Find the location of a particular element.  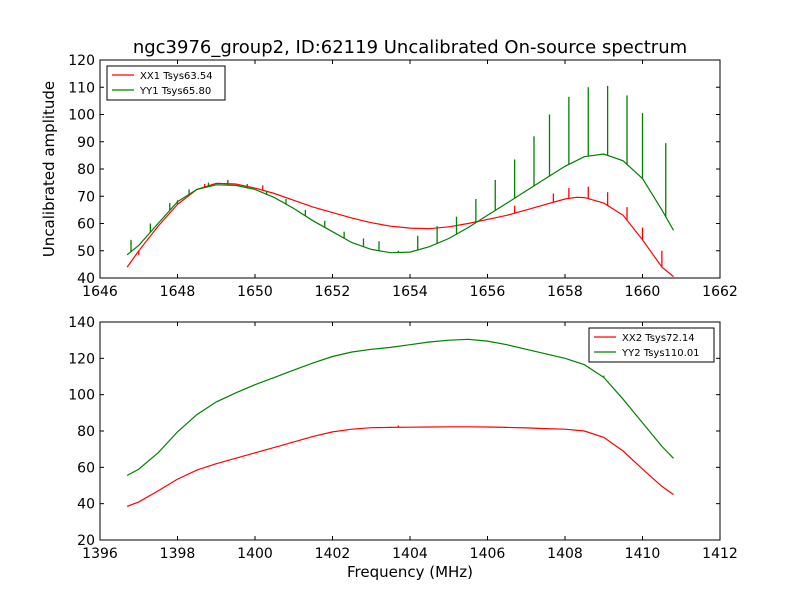

x-tick-label: 1400 is located at coordinates (255, 554).